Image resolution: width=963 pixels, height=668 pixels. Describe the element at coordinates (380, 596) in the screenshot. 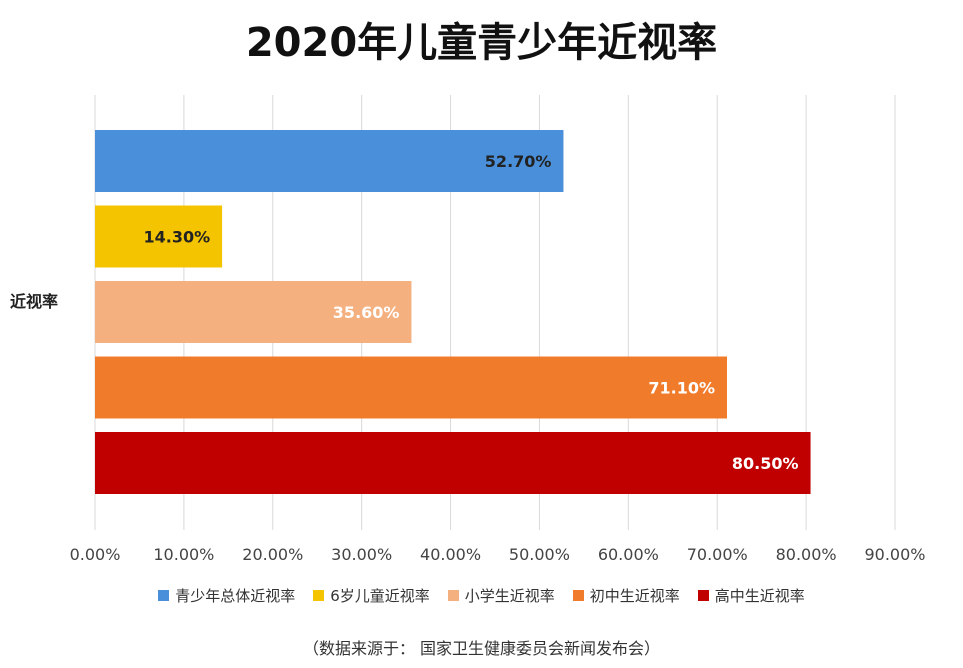

I see `legend-label: 6岁儿童近视率` at that location.